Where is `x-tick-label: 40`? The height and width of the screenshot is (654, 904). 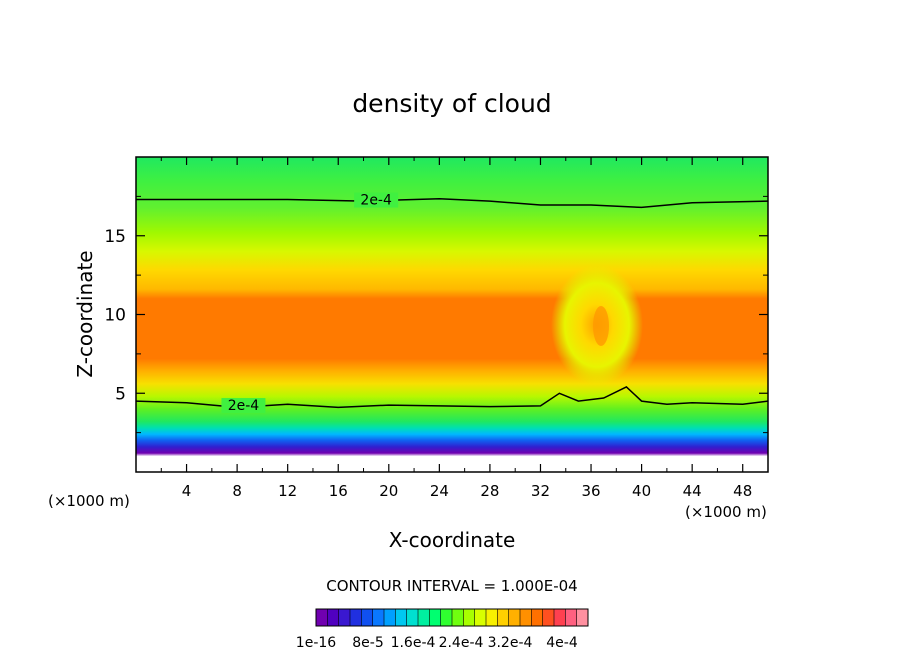
x-tick-label: 40 is located at coordinates (641, 491).